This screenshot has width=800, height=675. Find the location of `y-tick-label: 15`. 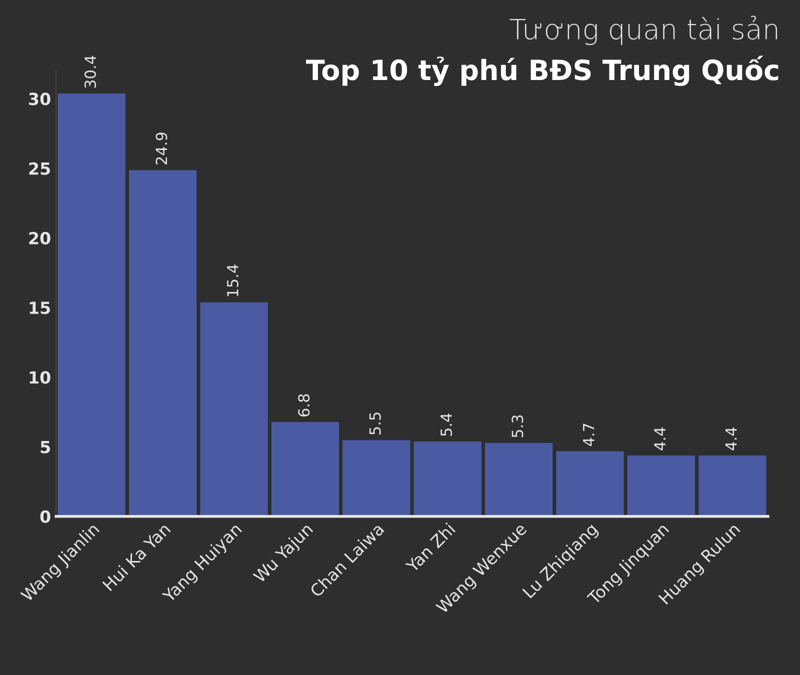

y-tick-label: 15 is located at coordinates (40, 308).